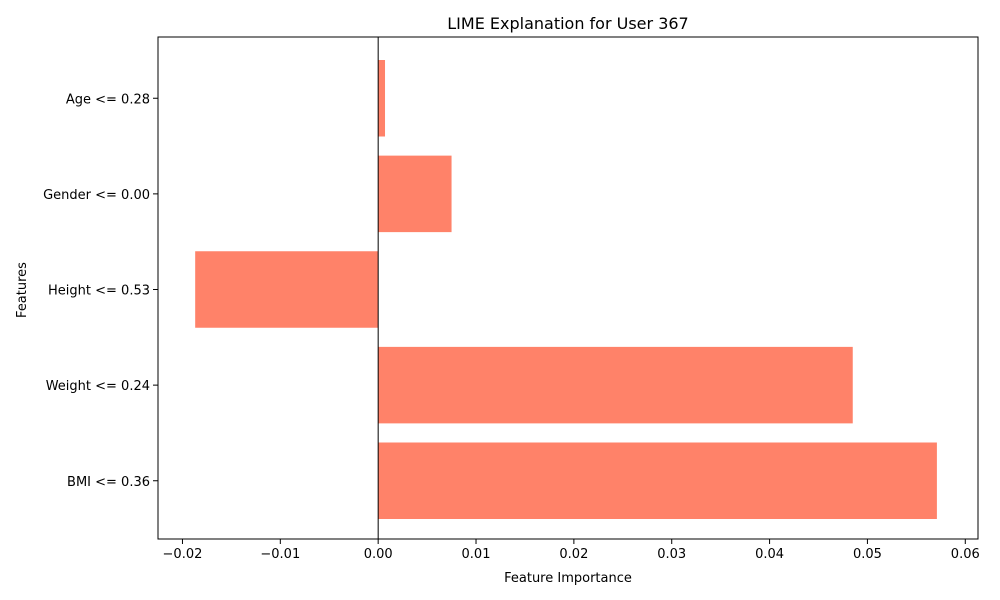 The height and width of the screenshot is (600, 1000). What do you see at coordinates (567, 23) in the screenshot?
I see `chart-title: LIME Explanation for User 367` at bounding box center [567, 23].